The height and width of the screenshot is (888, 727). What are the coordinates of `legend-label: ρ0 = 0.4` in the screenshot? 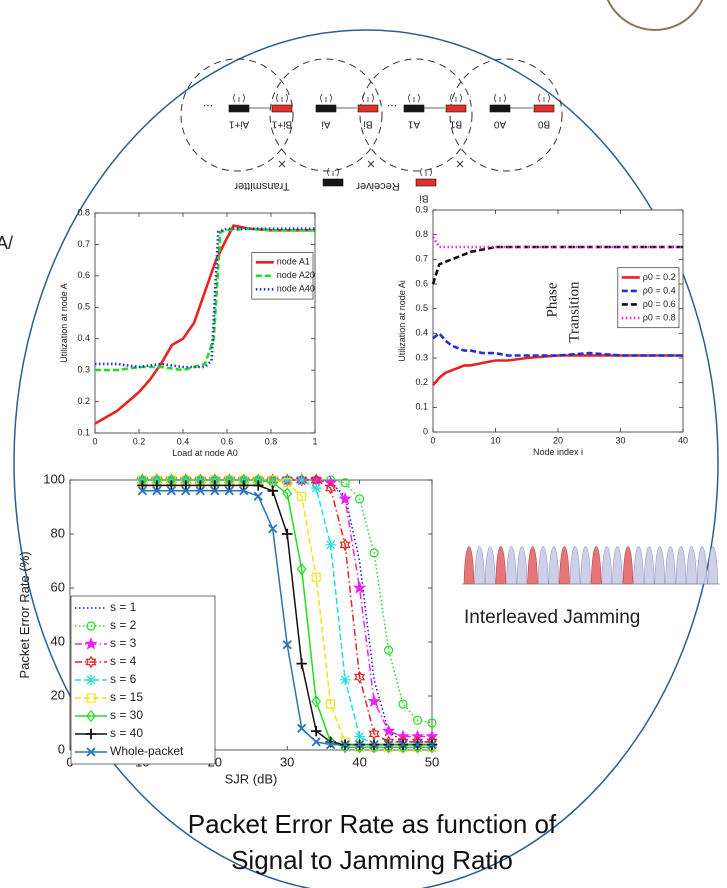 It's located at (659, 290).